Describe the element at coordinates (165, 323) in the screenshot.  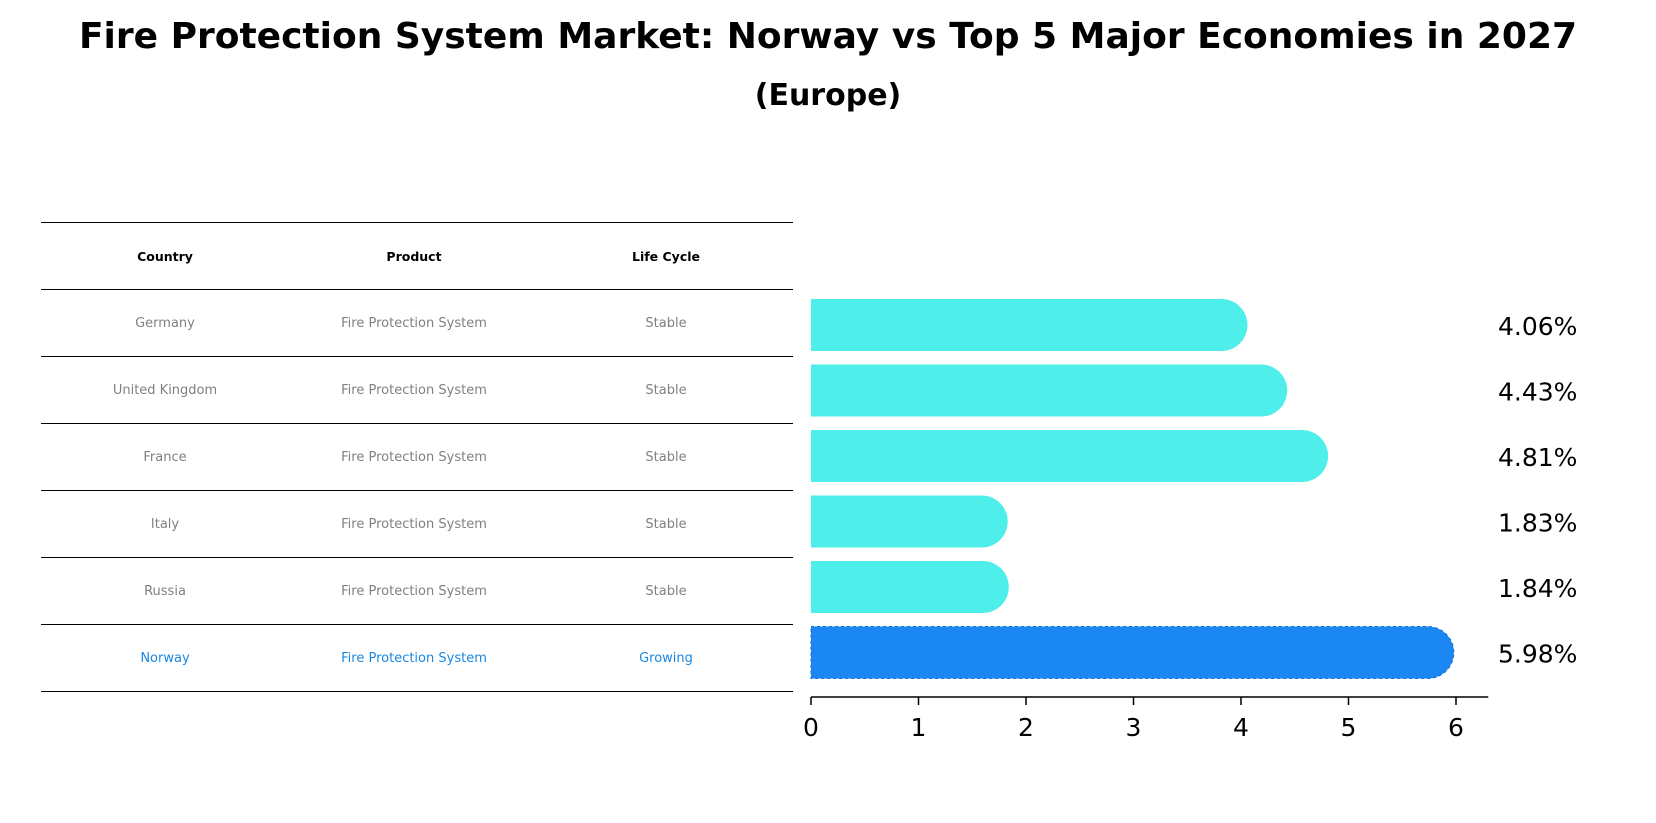
I see `cell-country: Germany` at that location.